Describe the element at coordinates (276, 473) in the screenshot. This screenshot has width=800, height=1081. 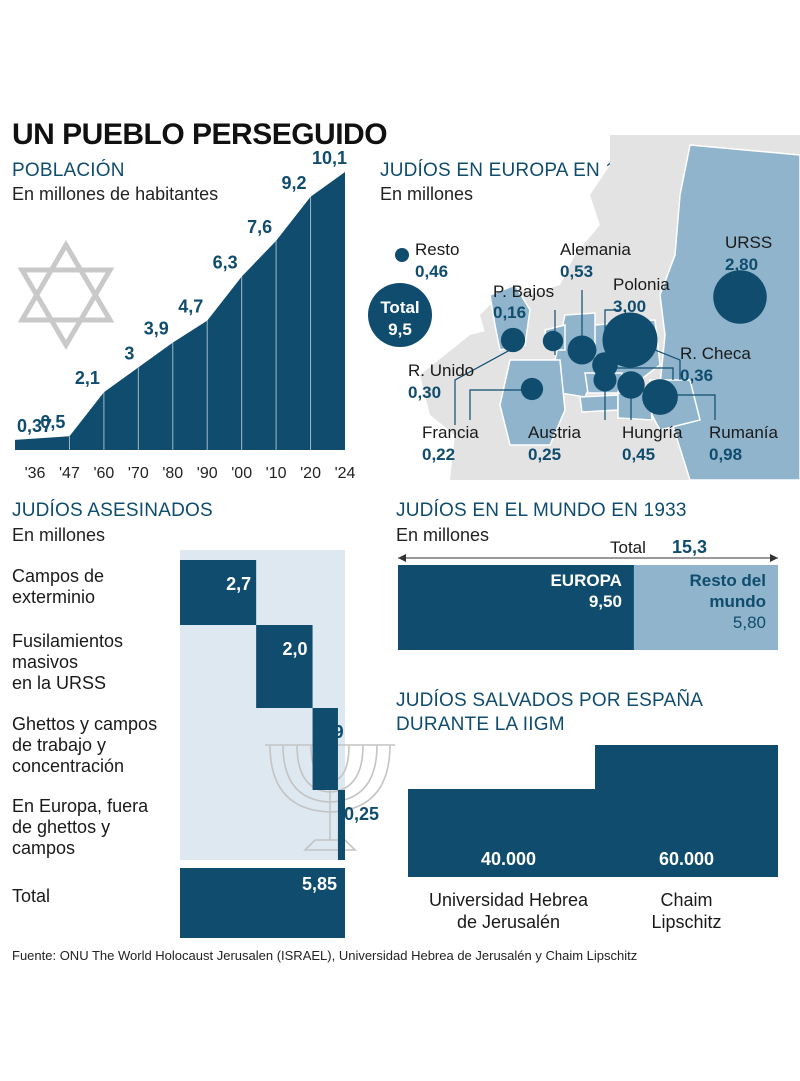
I see `poblacion-x-tick: '10` at that location.